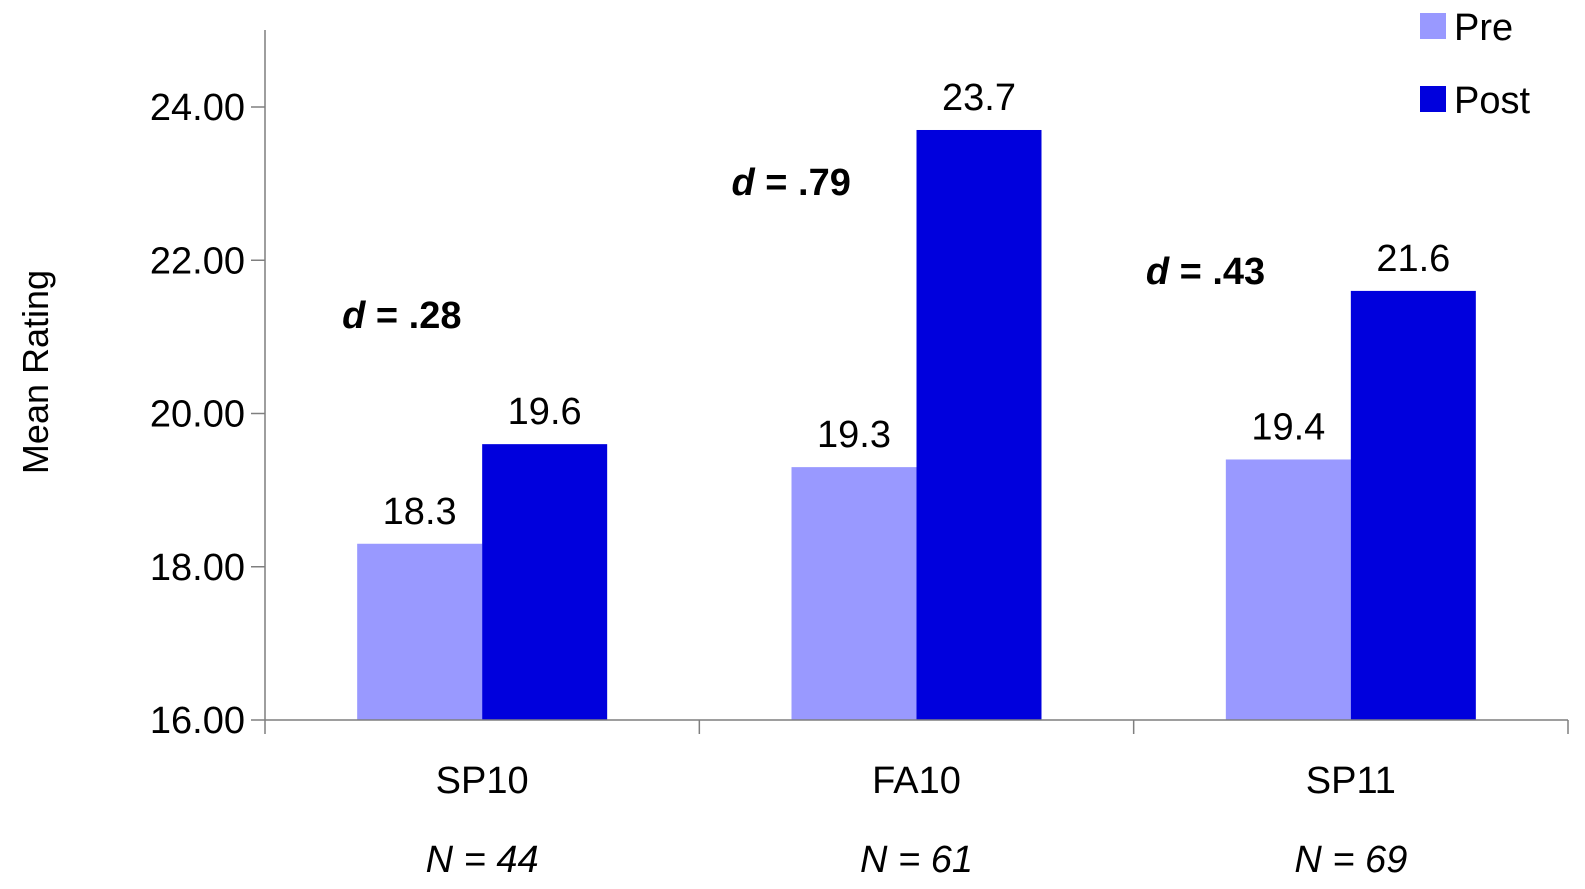  Describe the element at coordinates (916, 860) in the screenshot. I see `sample-size-label: N = 61` at that location.